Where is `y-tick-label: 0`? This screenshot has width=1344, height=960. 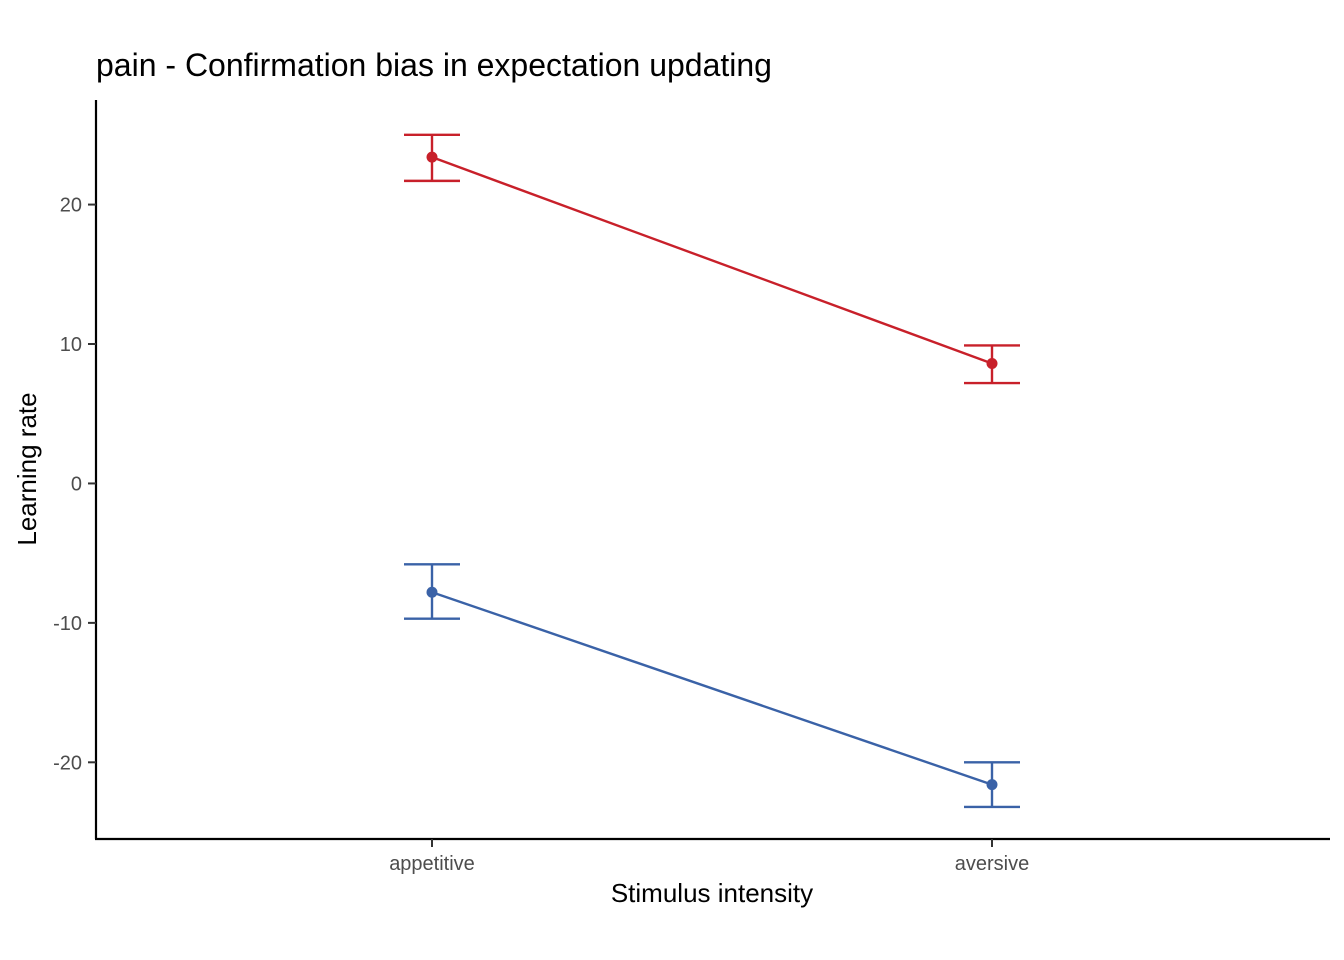
y-tick-label: 0 is located at coordinates (76, 484).